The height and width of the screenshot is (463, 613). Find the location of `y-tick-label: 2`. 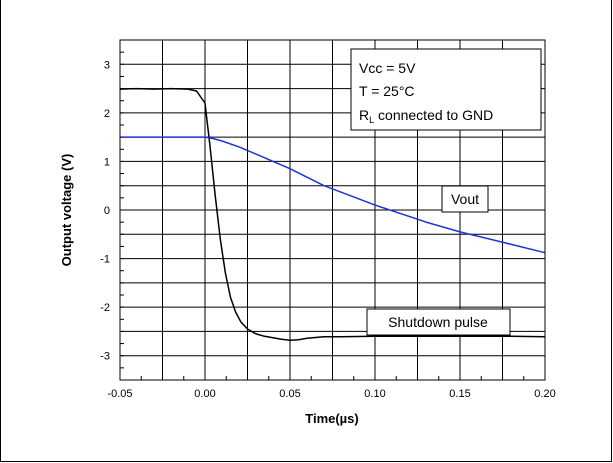

y-tick-label: 2 is located at coordinates (107, 114).